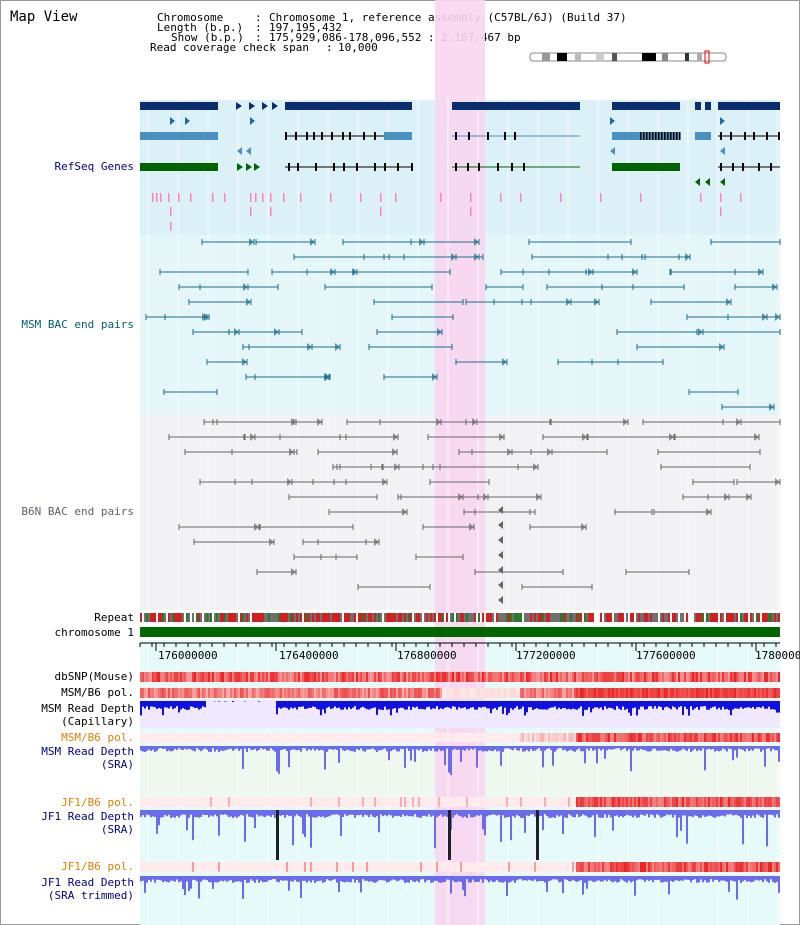 The height and width of the screenshot is (925, 800). I want to click on track-label-msm-bac: MSM BAC end pairs, so click(77, 324).